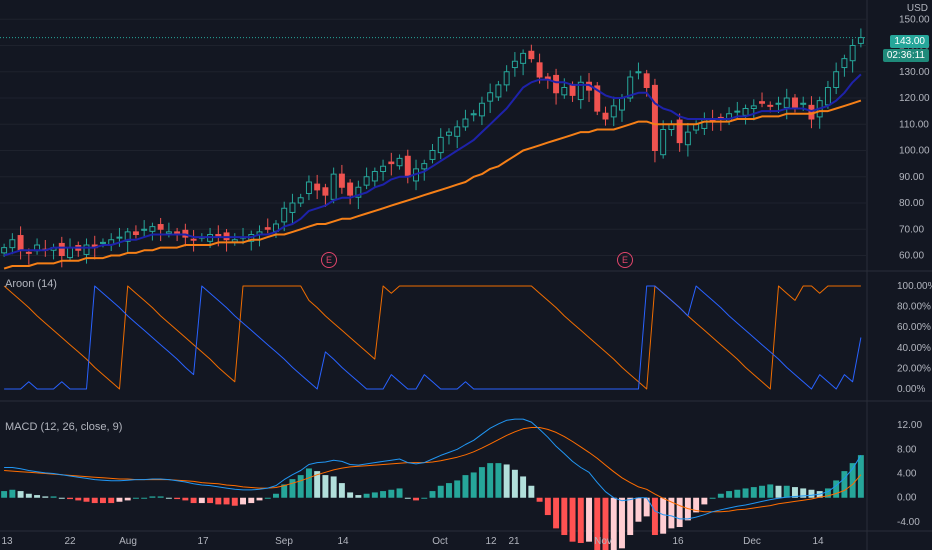 Image resolution: width=932 pixels, height=550 pixels. Describe the element at coordinates (31, 284) in the screenshot. I see `aroon-label: Aroon (14)` at that location.